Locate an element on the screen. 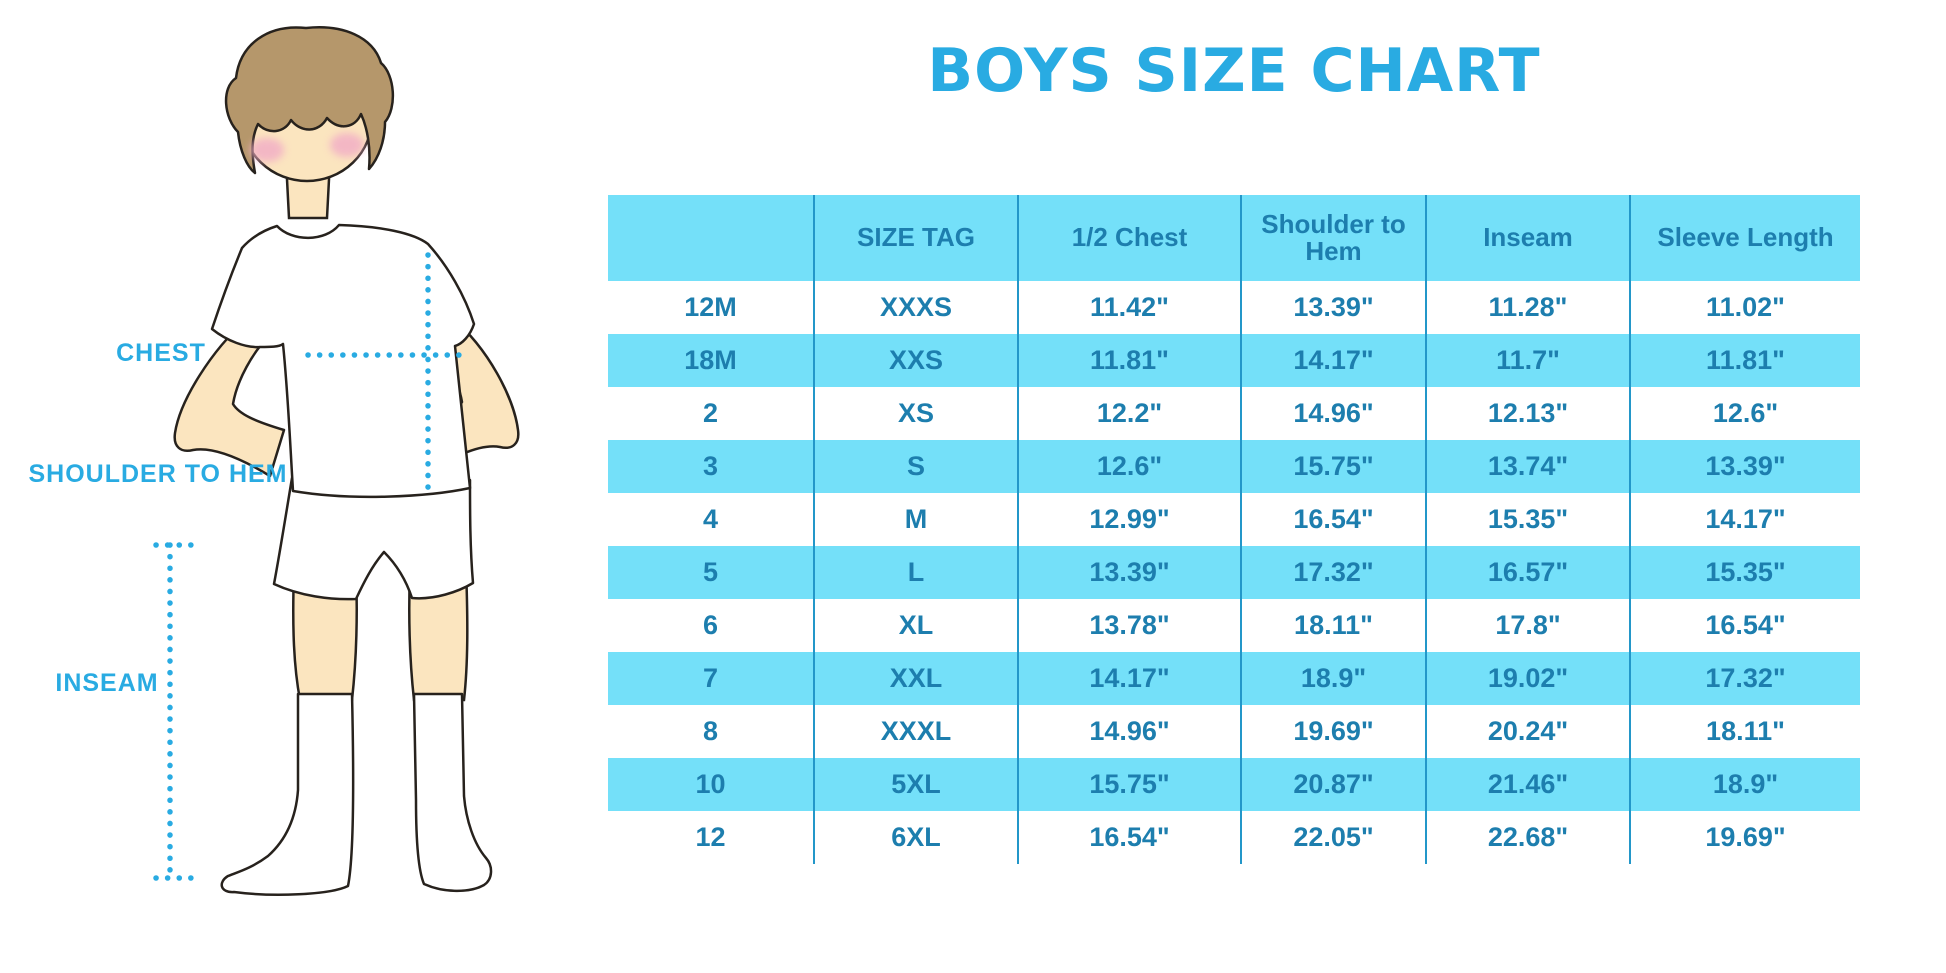 The image size is (1946, 973). boy-sock-right is located at coordinates (452, 792).